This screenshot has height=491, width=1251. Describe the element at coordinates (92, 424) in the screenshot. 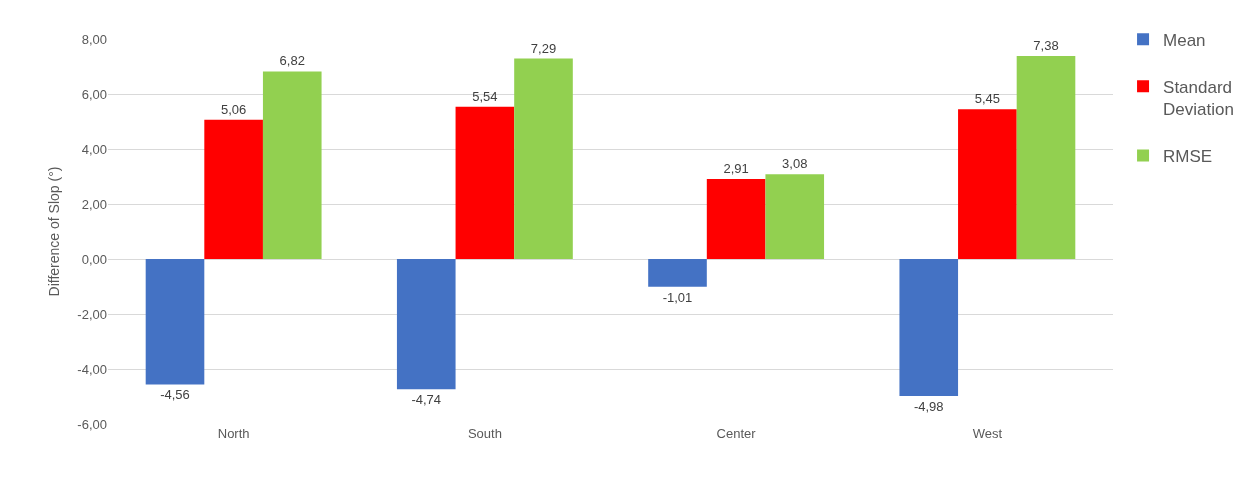

I see `y-tick-label: -6,00` at that location.